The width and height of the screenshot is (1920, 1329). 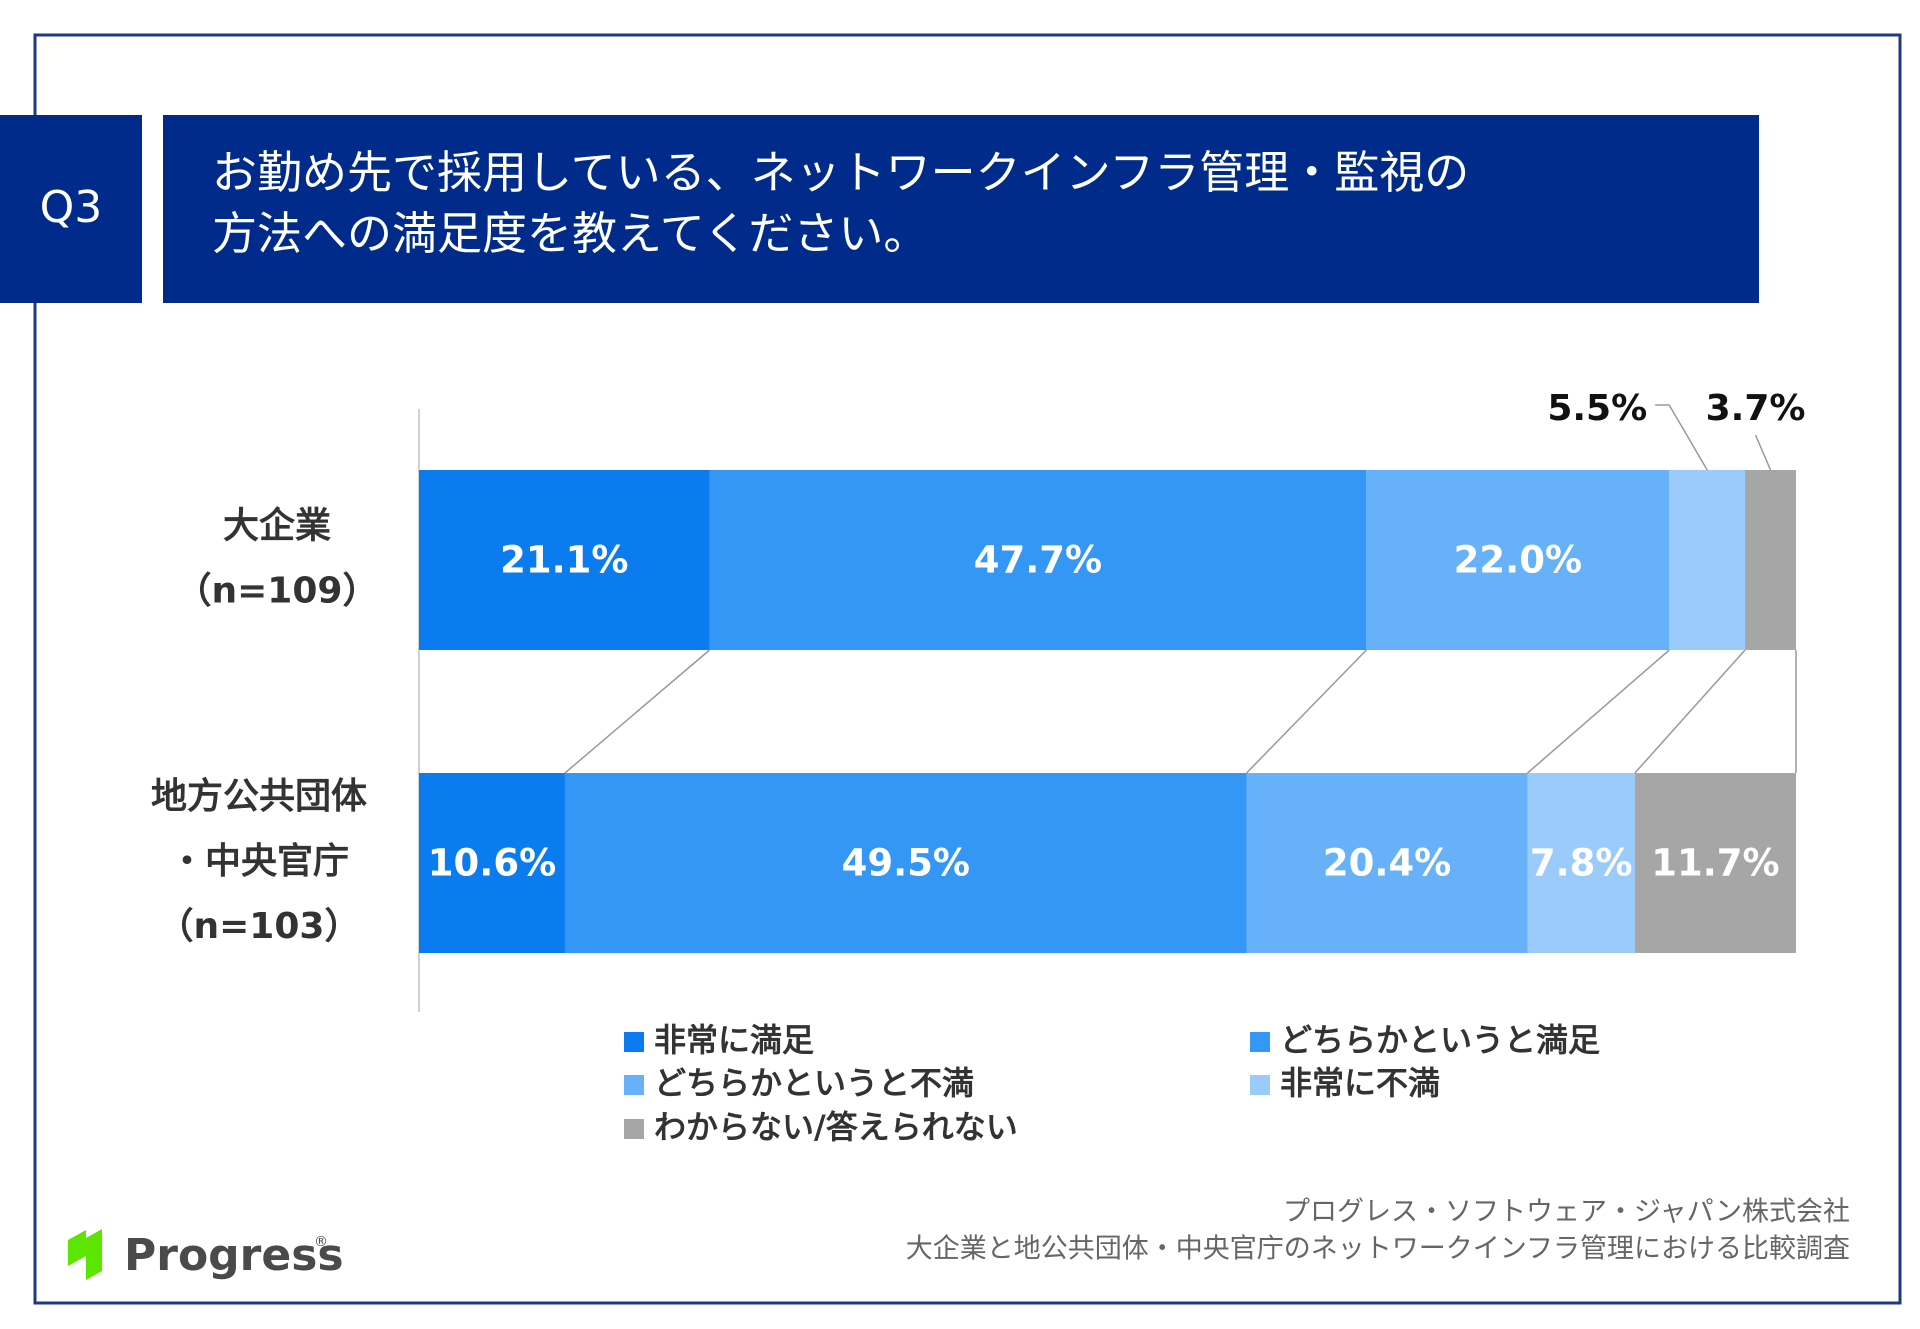 I want to click on legend-label: どちらかというと不満, so click(x=814, y=1083).